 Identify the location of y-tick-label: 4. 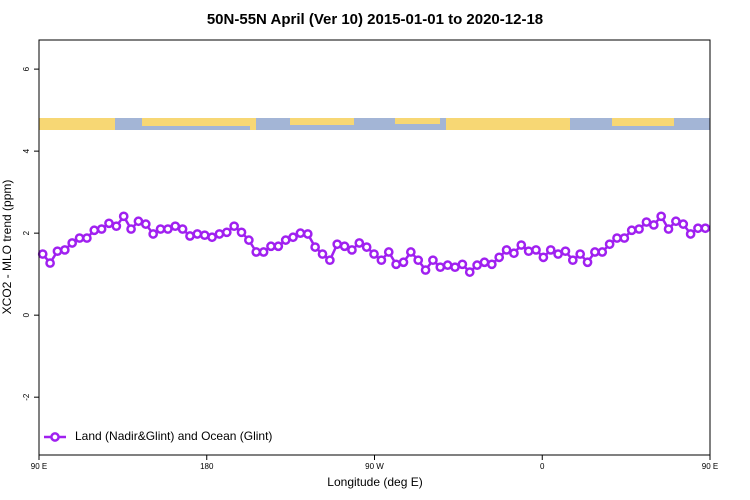
(26, 150).